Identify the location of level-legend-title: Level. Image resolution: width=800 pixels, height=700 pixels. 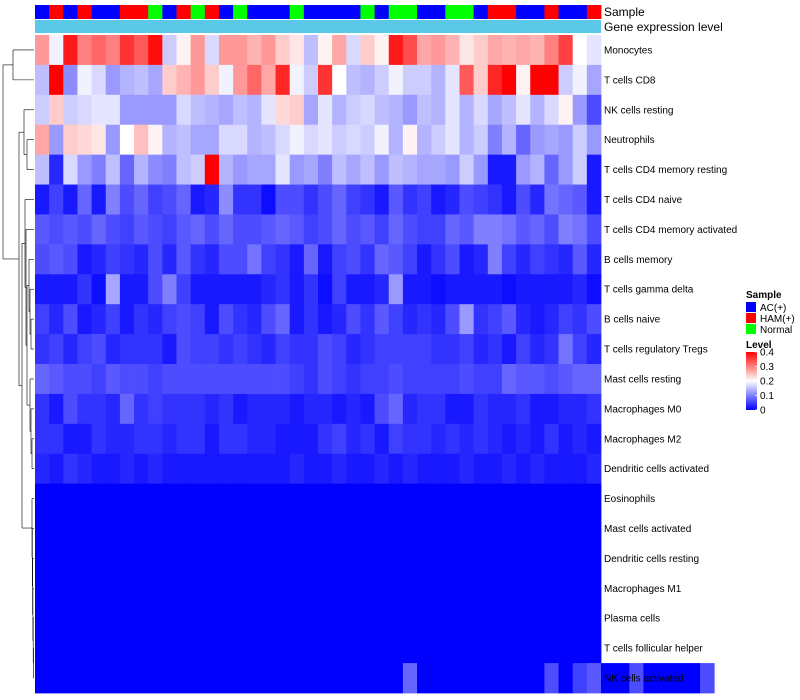
(759, 345).